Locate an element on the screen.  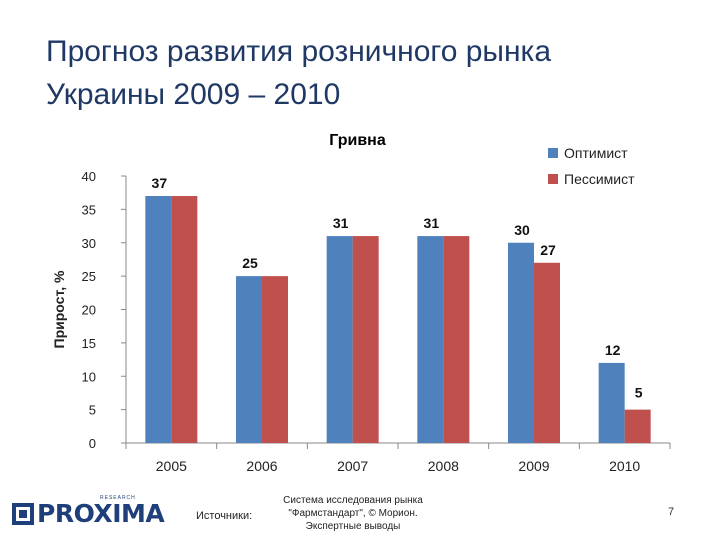
y-axis-label: Прирост, % is located at coordinates (59, 309).